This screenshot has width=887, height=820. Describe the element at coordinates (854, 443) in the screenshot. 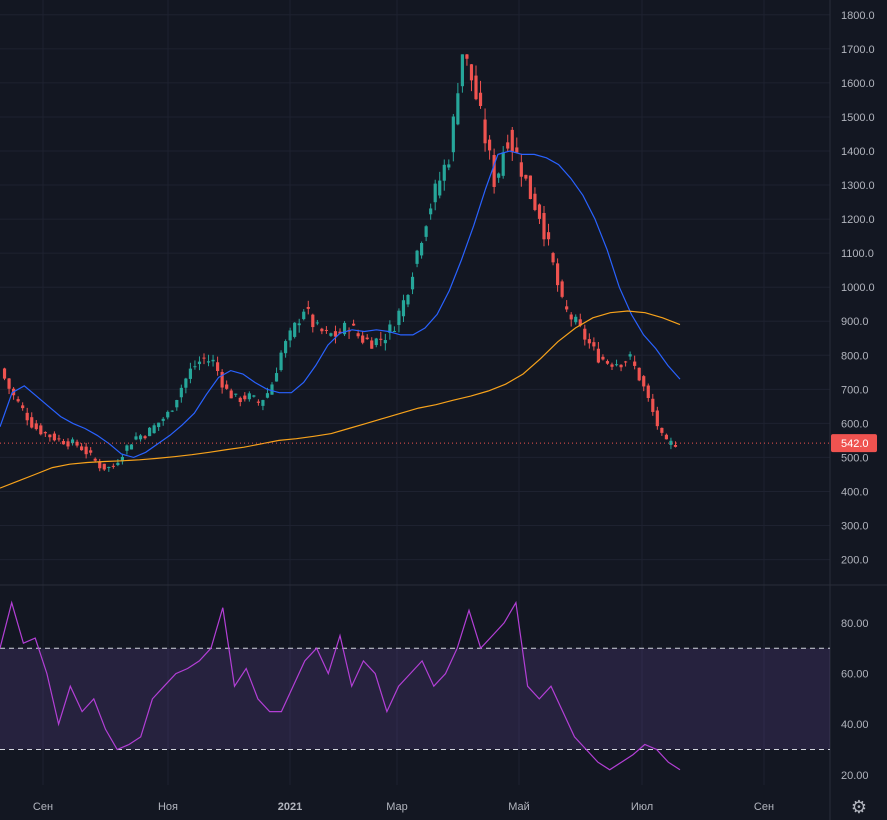

I see `last-price-badge: 542.0` at that location.